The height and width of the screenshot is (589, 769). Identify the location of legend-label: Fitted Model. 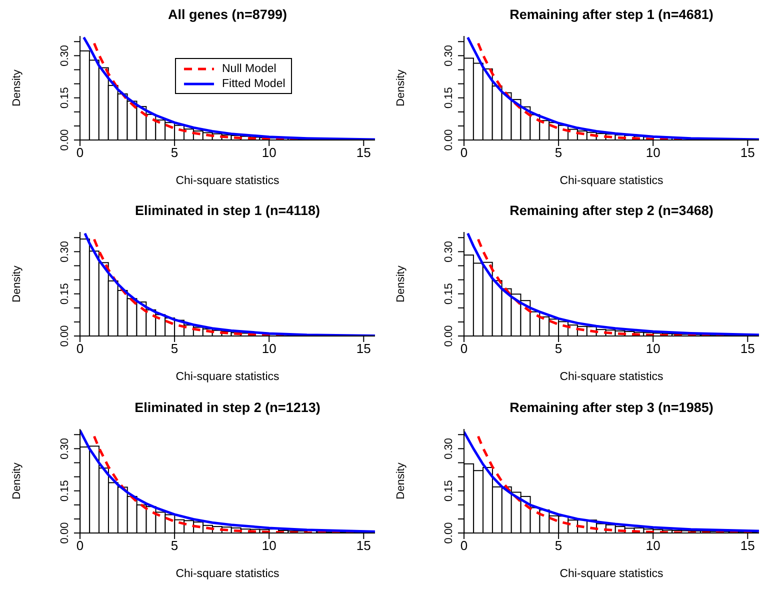
(254, 84).